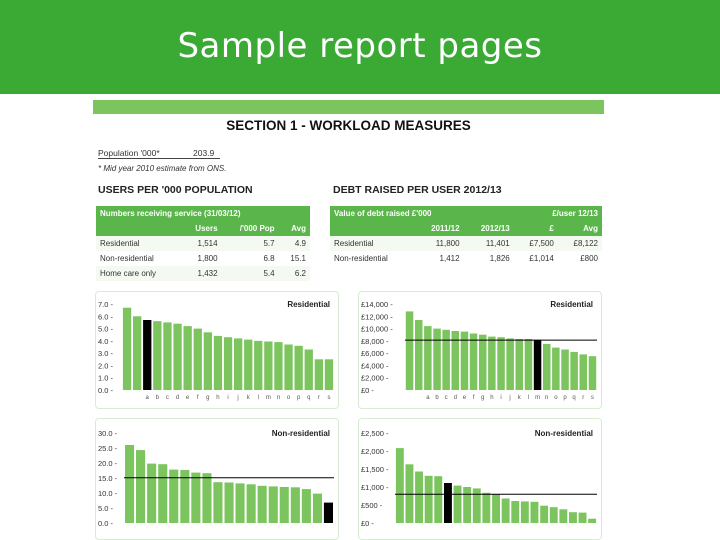 The image size is (720, 540). I want to click on table-header-cell: Value of debt raised £'000, so click(422, 213).